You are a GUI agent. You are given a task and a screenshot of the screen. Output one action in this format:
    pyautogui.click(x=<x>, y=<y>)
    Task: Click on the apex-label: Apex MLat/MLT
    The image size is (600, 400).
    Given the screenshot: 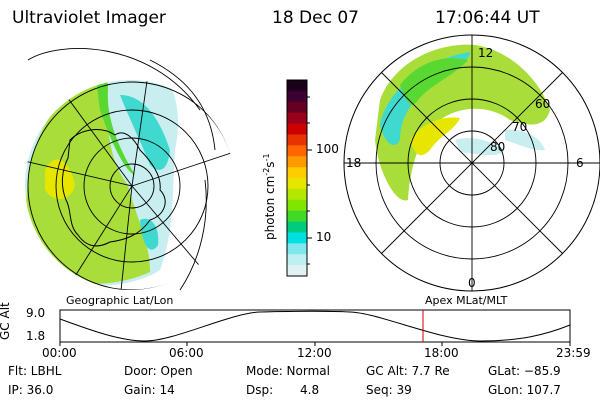 What is the action you would take?
    pyautogui.click(x=466, y=300)
    